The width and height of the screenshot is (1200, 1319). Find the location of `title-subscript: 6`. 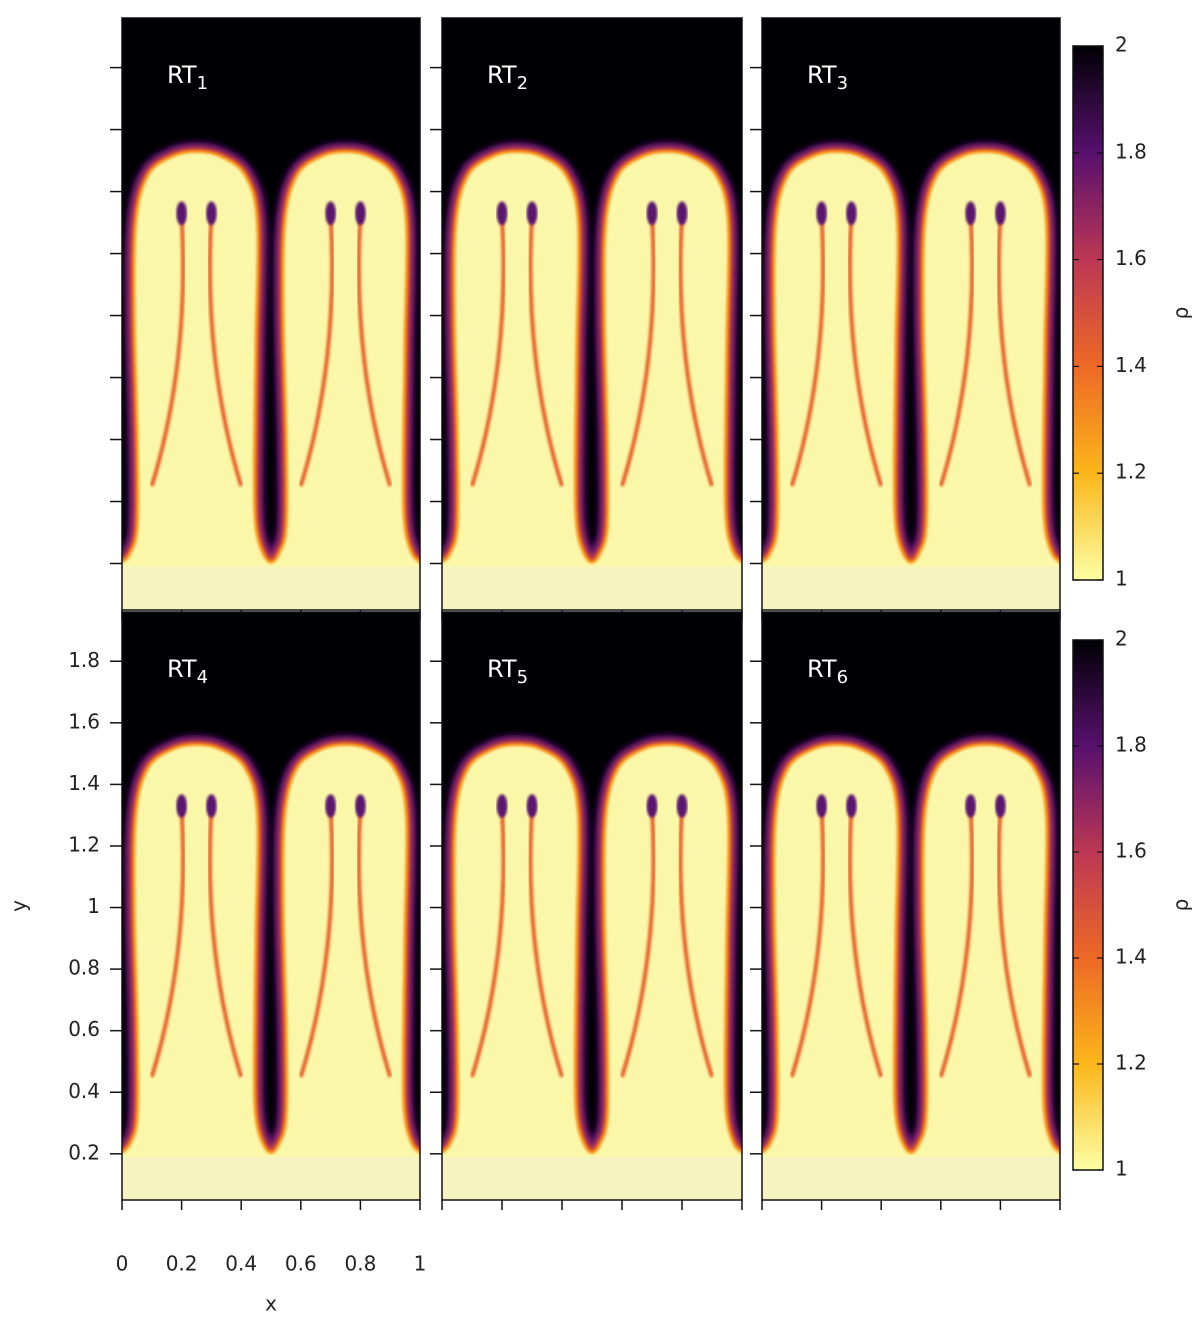

title-subscript: 6 is located at coordinates (842, 677).